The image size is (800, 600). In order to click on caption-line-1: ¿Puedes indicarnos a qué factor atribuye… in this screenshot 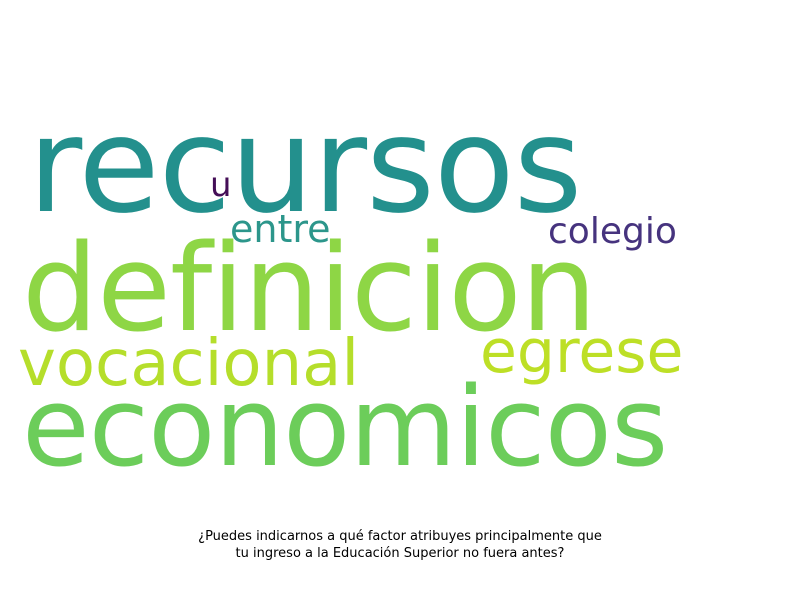, I will do `click(400, 536)`.